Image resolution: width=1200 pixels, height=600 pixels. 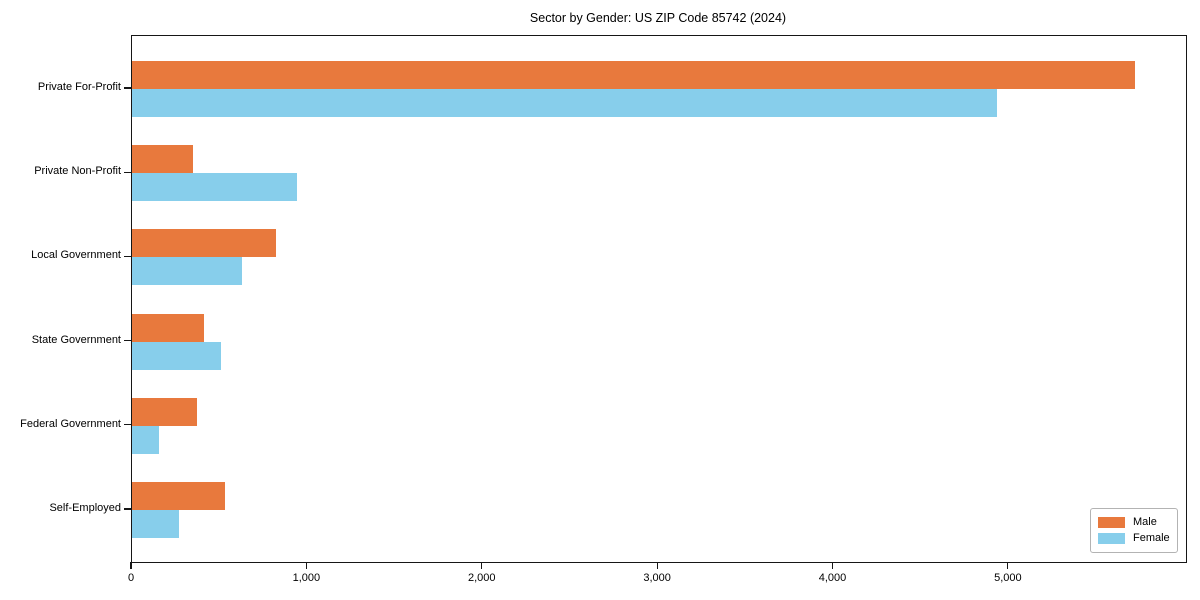 What do you see at coordinates (1111, 522) in the screenshot?
I see `legend-swatch-male-icon` at bounding box center [1111, 522].